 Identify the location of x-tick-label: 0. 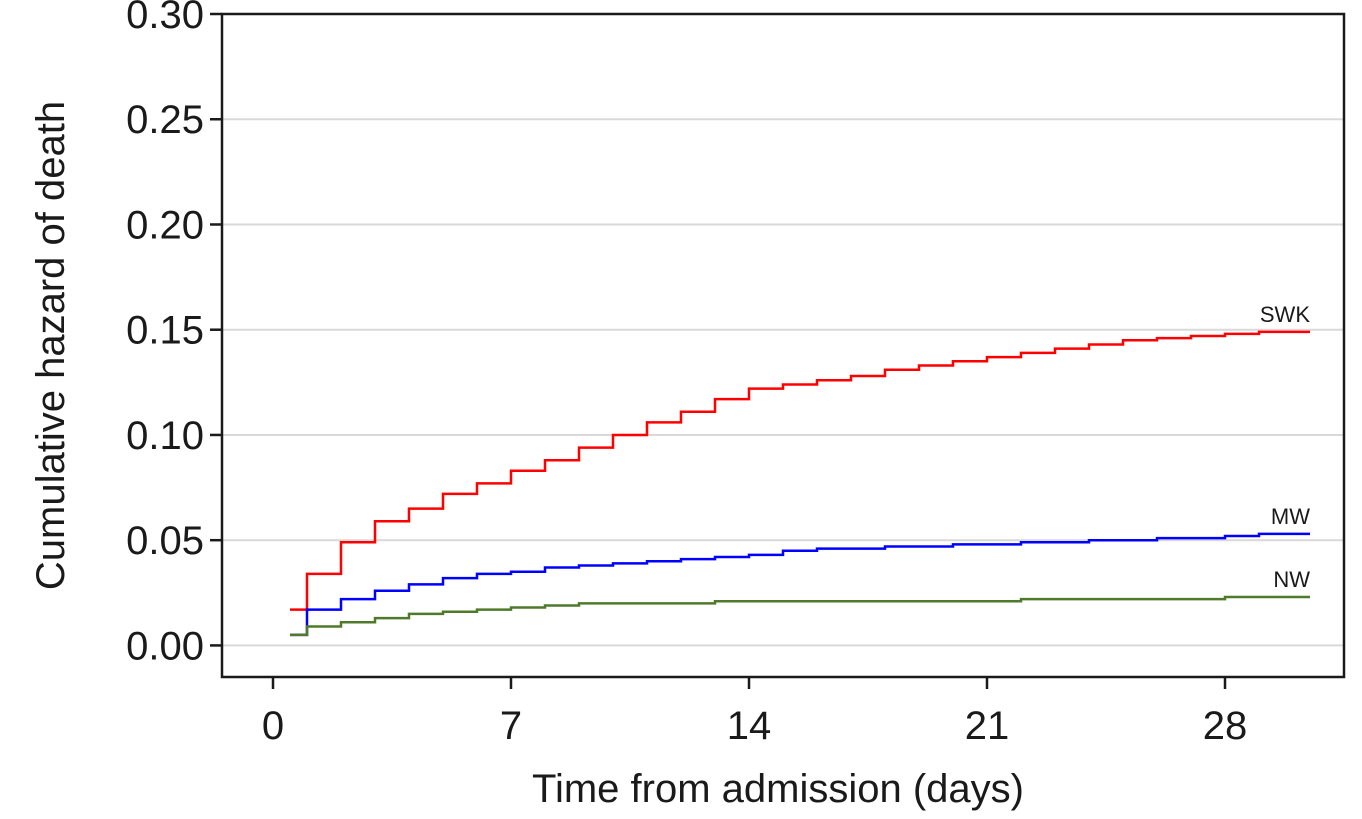
(273, 726).